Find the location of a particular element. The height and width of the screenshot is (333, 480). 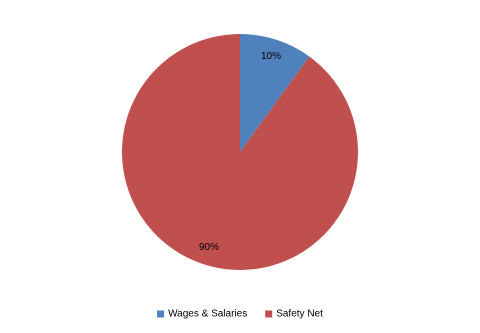

data-label: 90% is located at coordinates (209, 247).